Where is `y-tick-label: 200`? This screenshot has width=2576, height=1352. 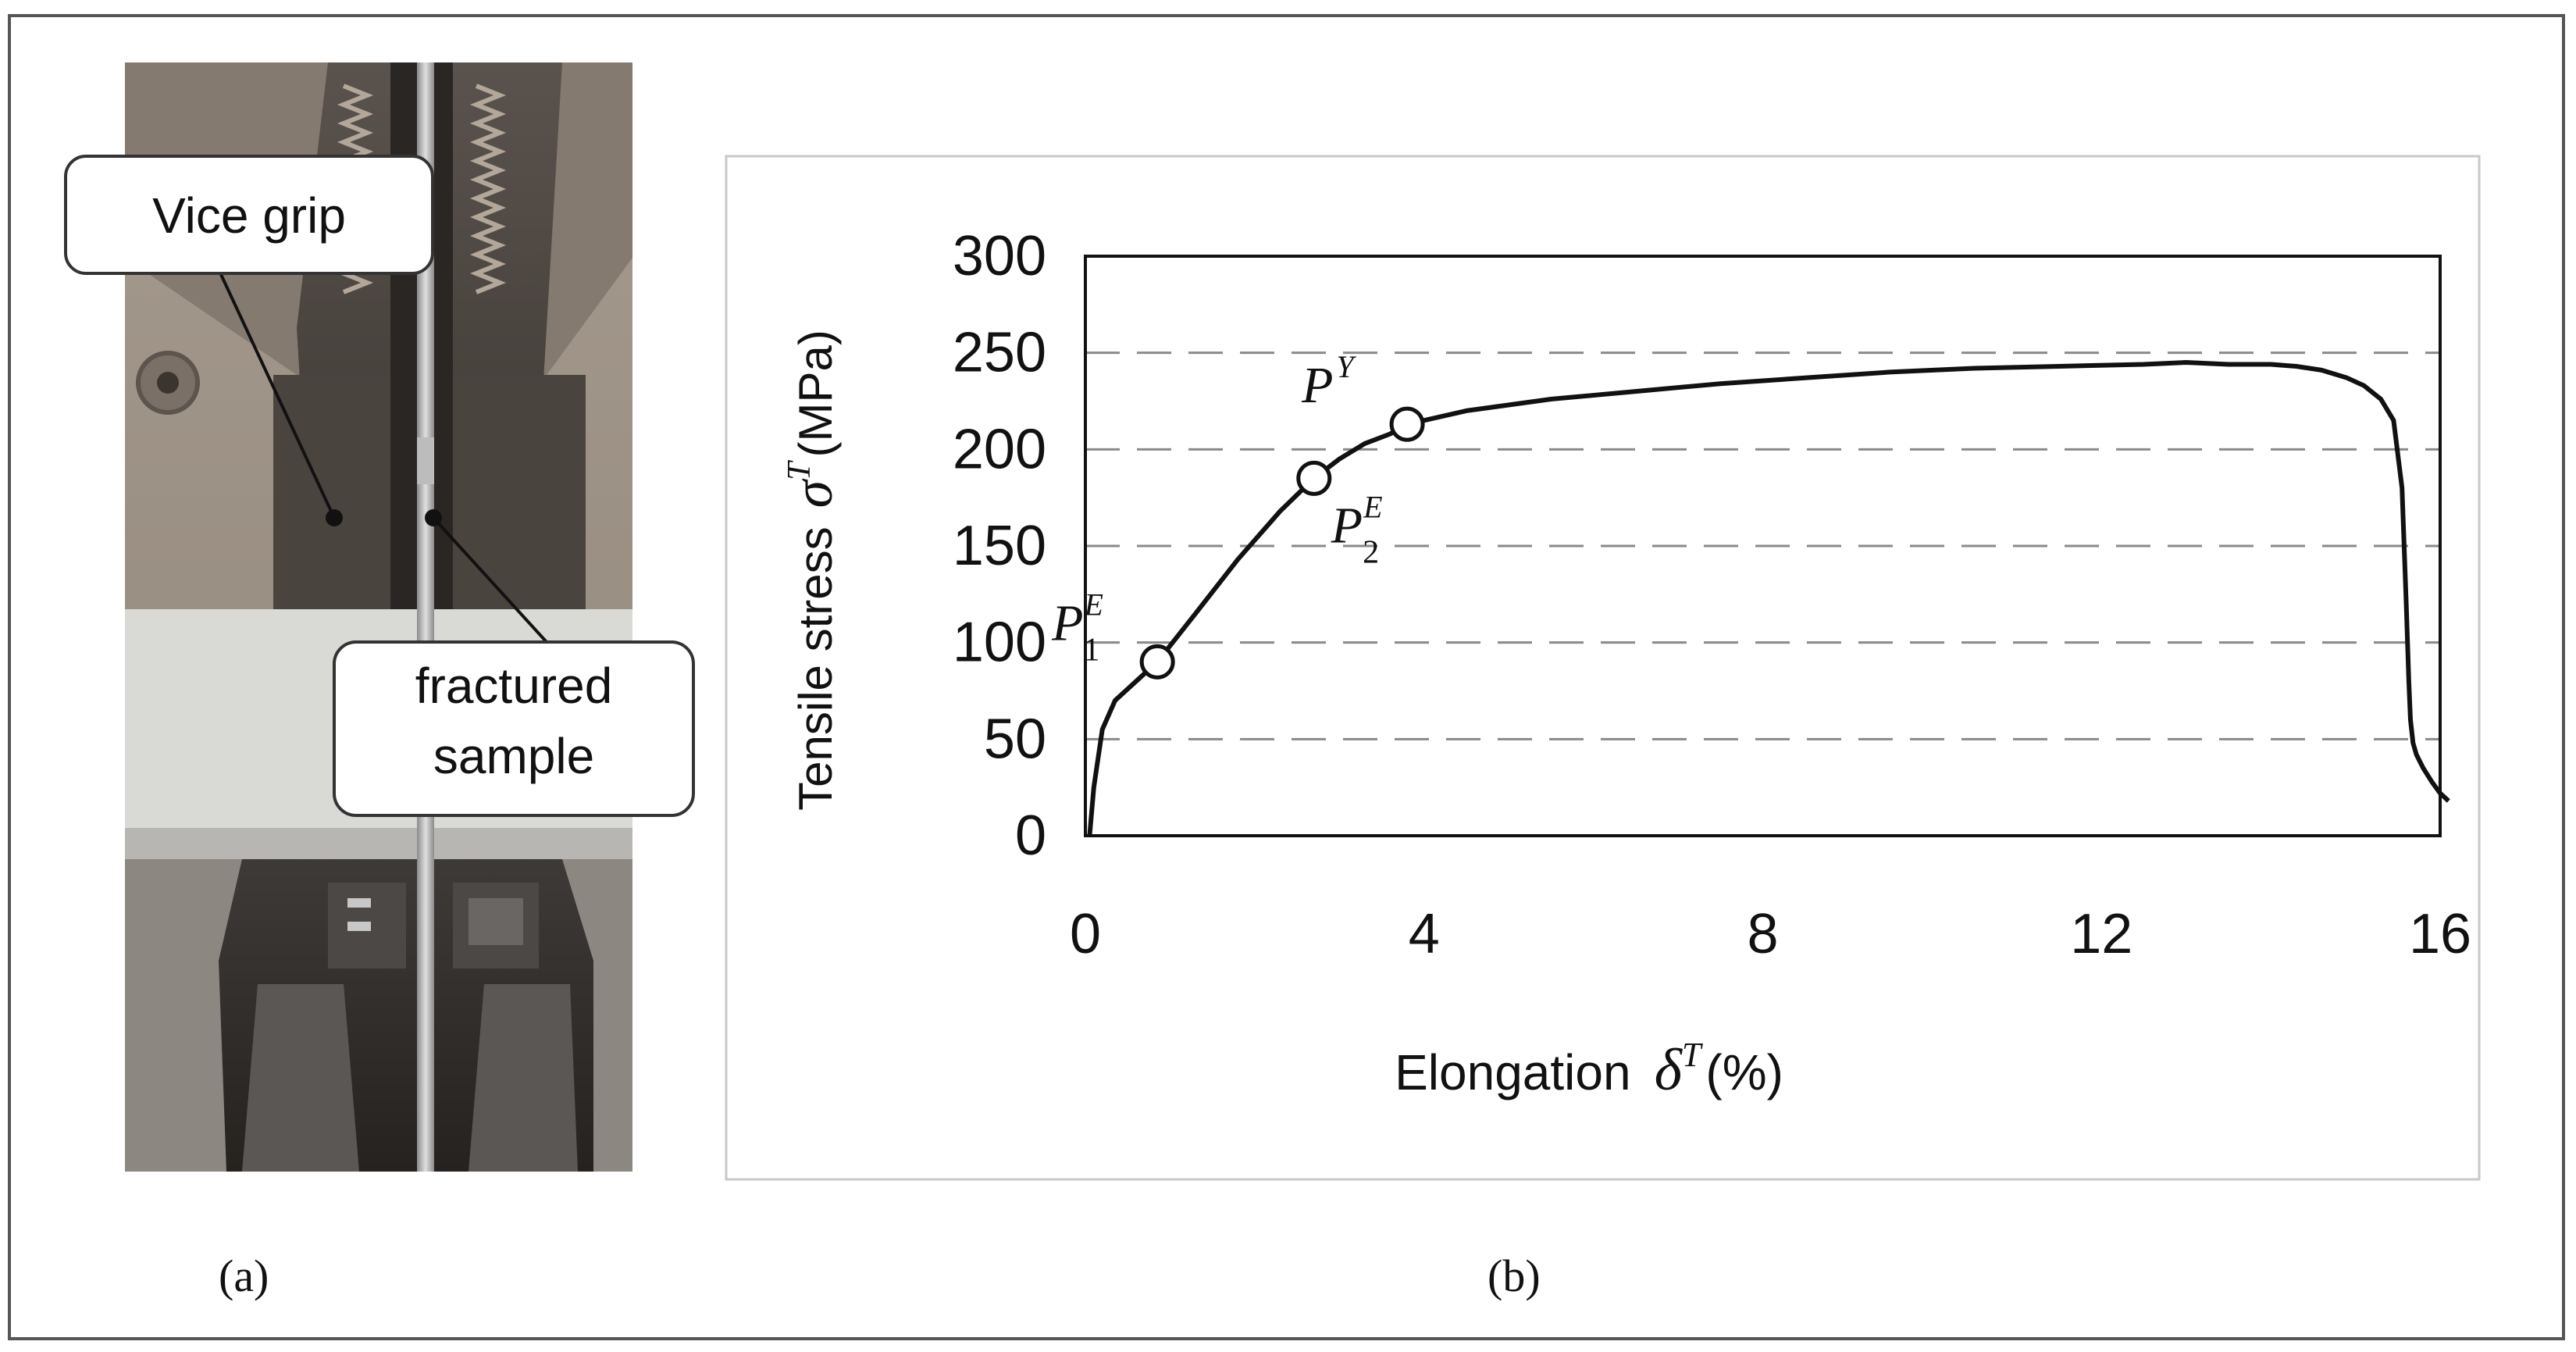 y-tick-label: 200 is located at coordinates (999, 449).